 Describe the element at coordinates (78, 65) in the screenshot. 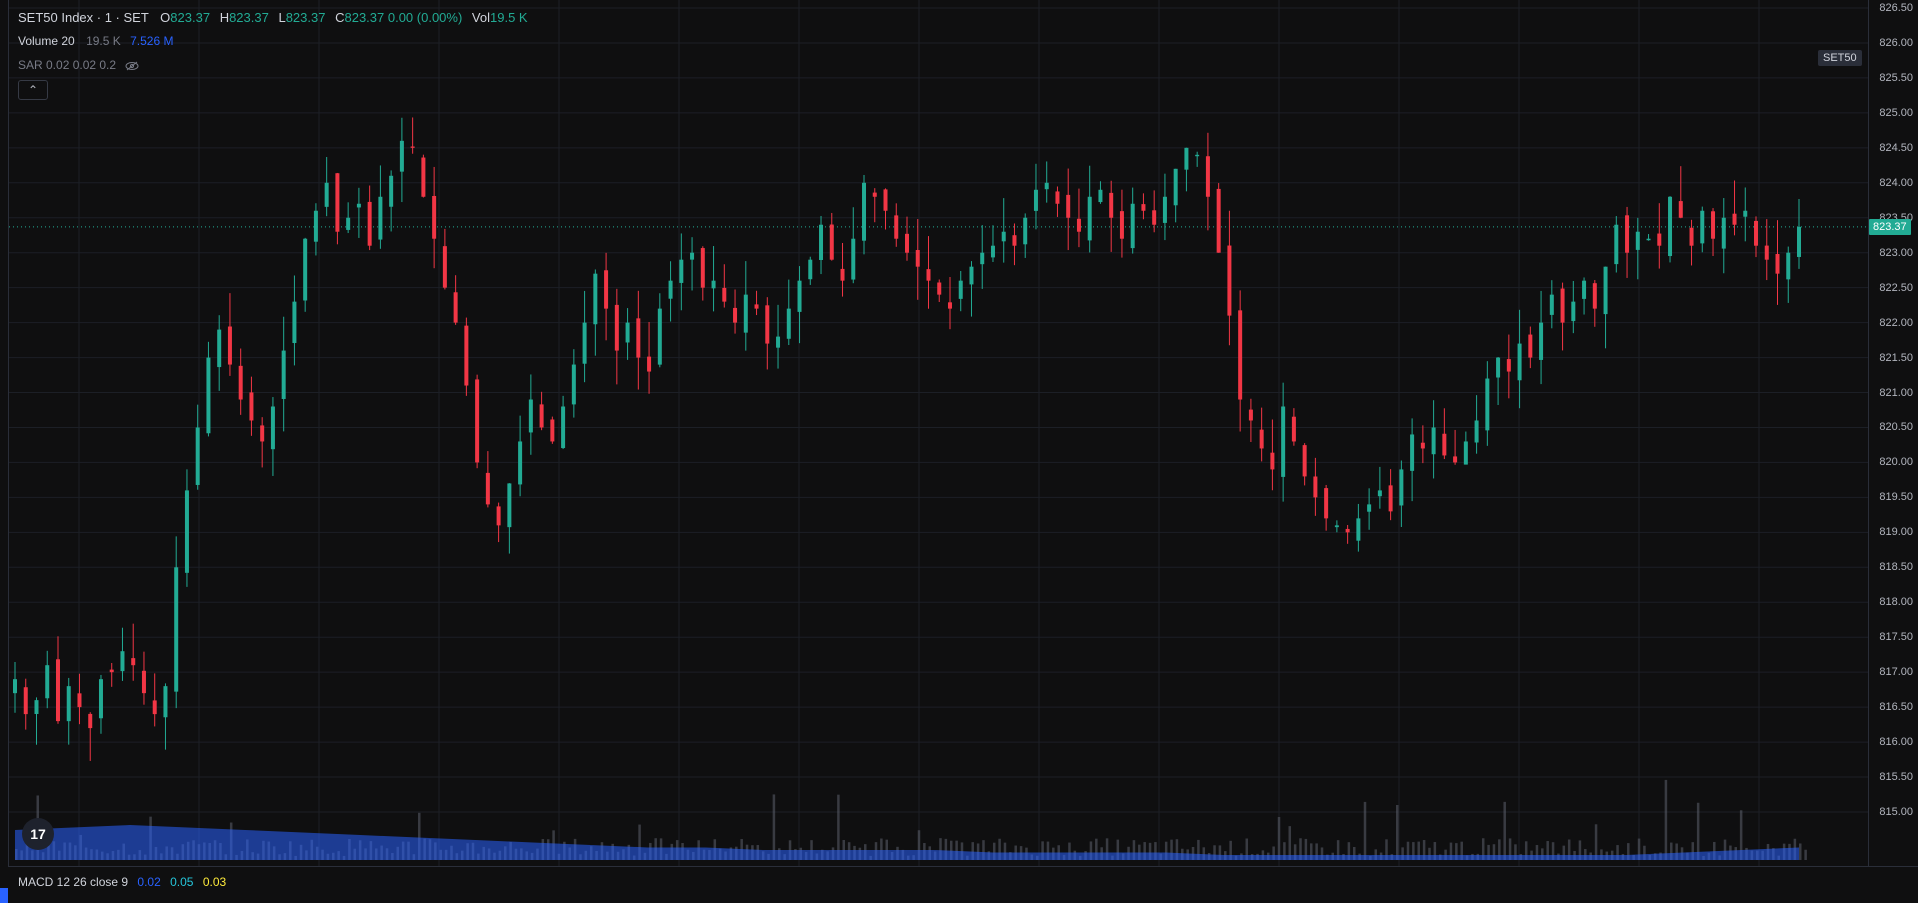

I see `sar-legend: SAR 0.02 0.02 0.2` at that location.